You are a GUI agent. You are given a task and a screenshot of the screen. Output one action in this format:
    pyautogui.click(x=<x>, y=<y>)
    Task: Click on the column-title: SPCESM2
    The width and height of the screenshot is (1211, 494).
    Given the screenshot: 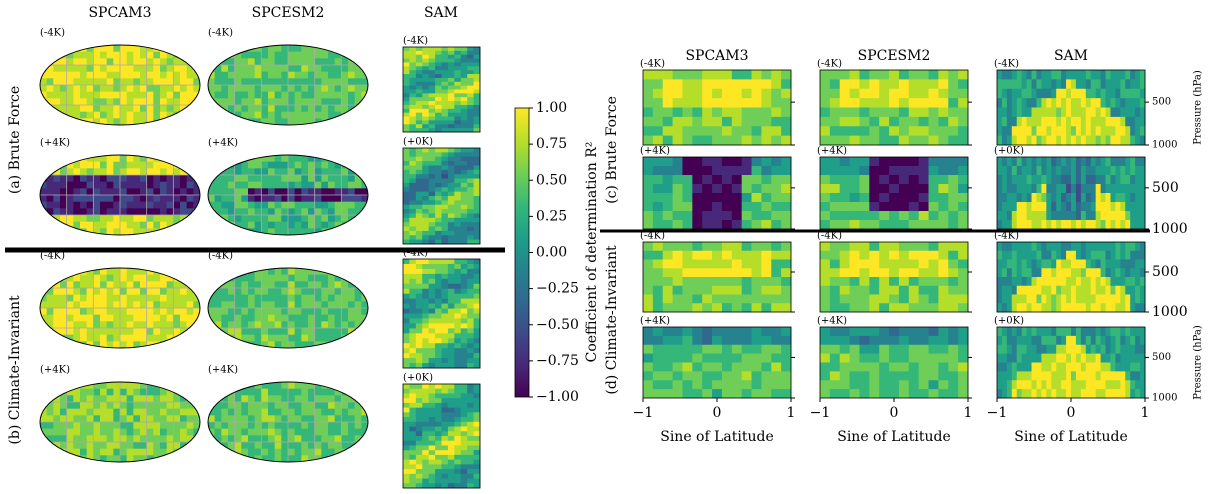 What is the action you would take?
    pyautogui.click(x=288, y=13)
    